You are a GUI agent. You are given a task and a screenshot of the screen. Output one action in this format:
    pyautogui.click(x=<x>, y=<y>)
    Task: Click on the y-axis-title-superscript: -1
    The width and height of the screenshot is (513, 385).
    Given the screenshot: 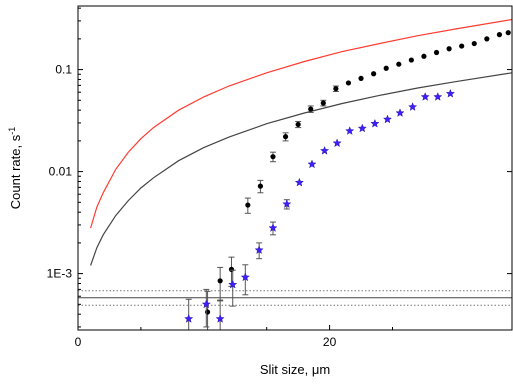 What is the action you would take?
    pyautogui.click(x=12, y=131)
    